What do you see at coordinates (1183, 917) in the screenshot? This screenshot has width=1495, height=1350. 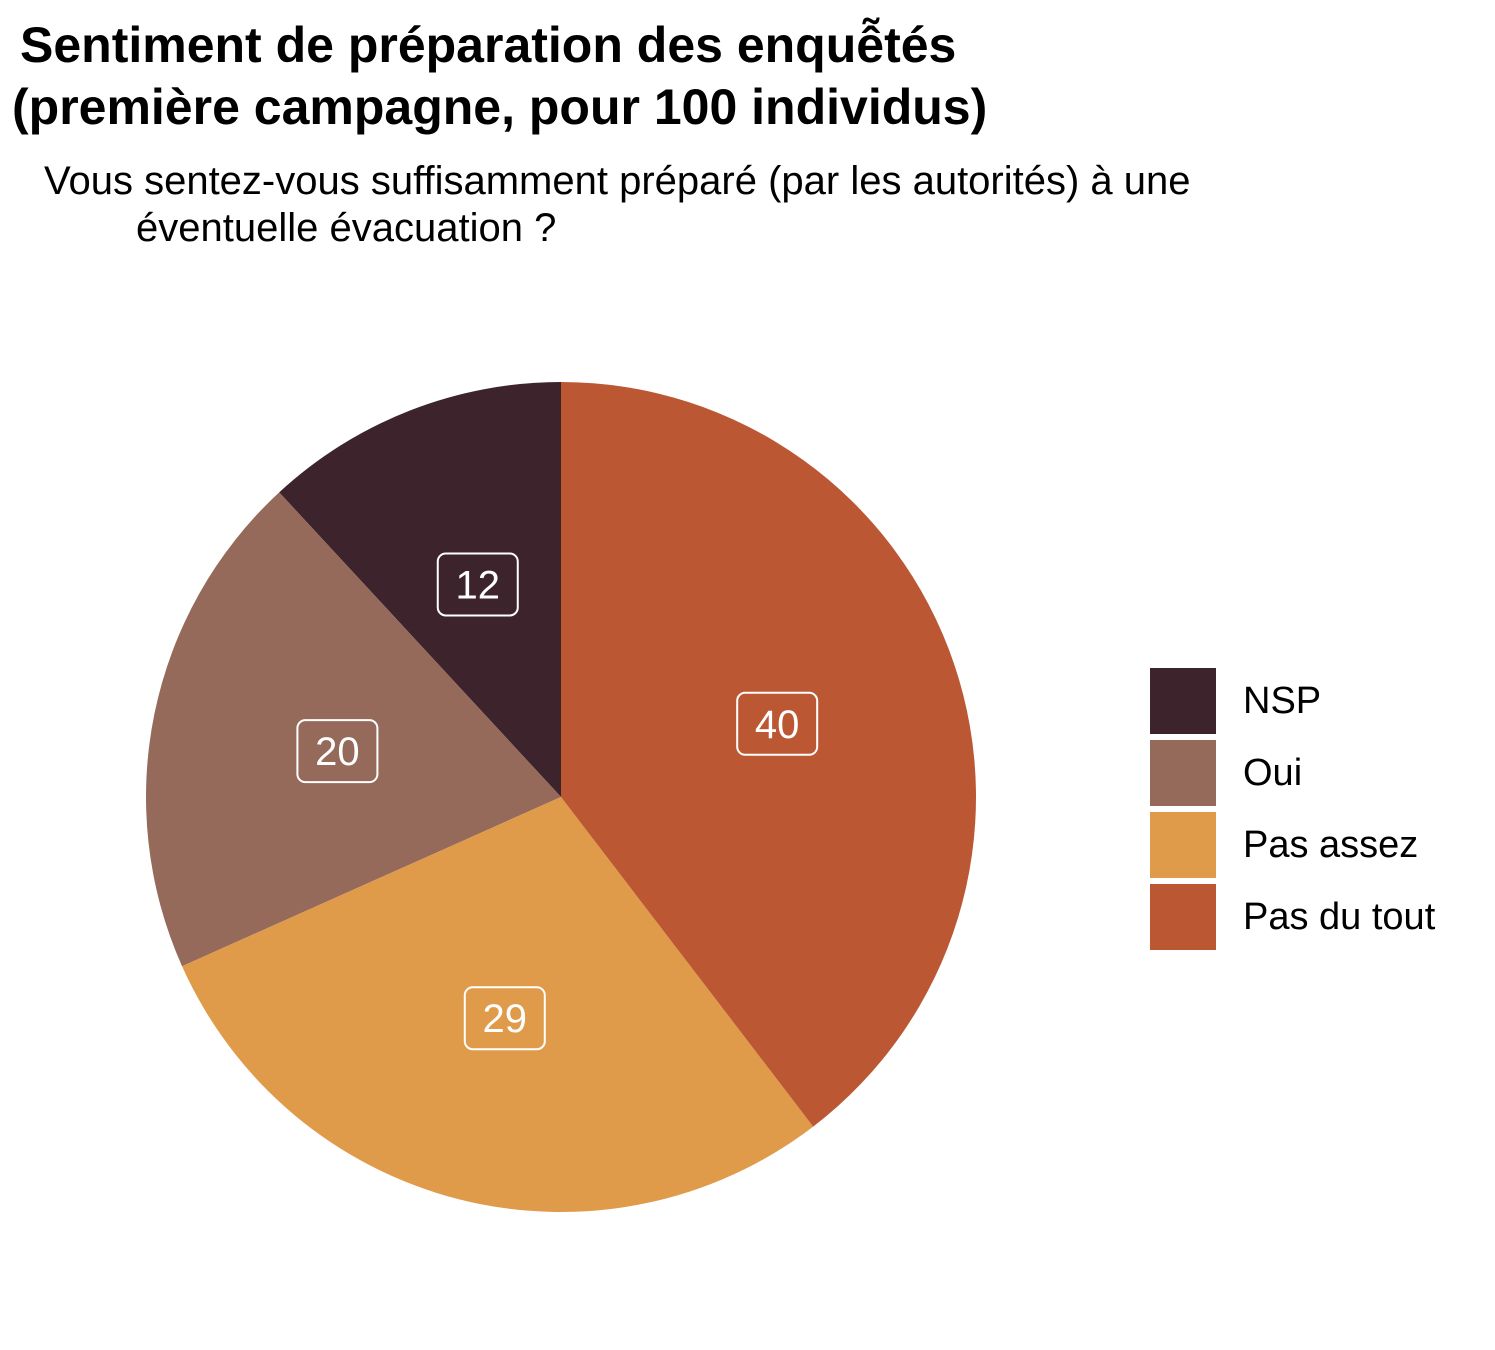 I see `legend-key-pas-du-tout` at bounding box center [1183, 917].